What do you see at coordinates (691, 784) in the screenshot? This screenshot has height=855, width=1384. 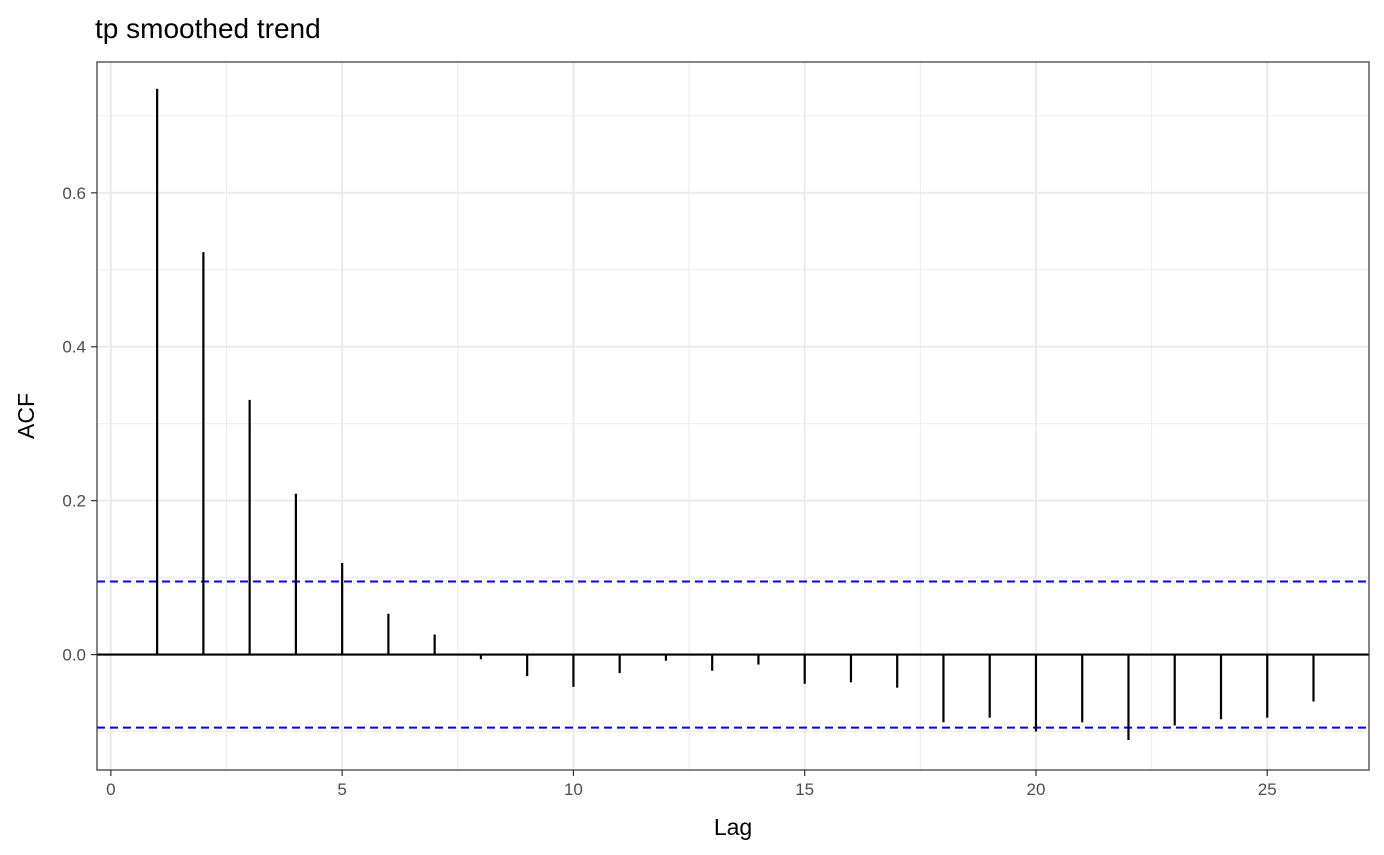 I see `x-axis: 0 5 10 15 20 25` at bounding box center [691, 784].